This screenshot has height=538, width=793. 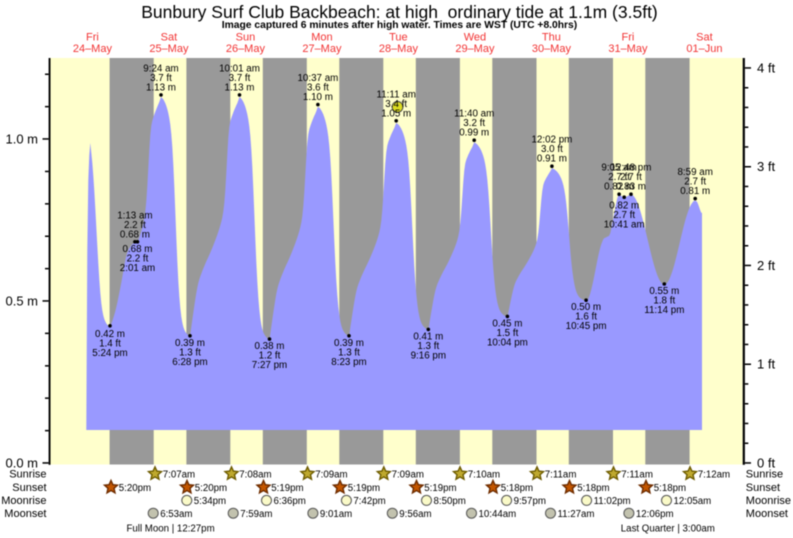 I want to click on svg-text: 3.7 ft, so click(x=161, y=78).